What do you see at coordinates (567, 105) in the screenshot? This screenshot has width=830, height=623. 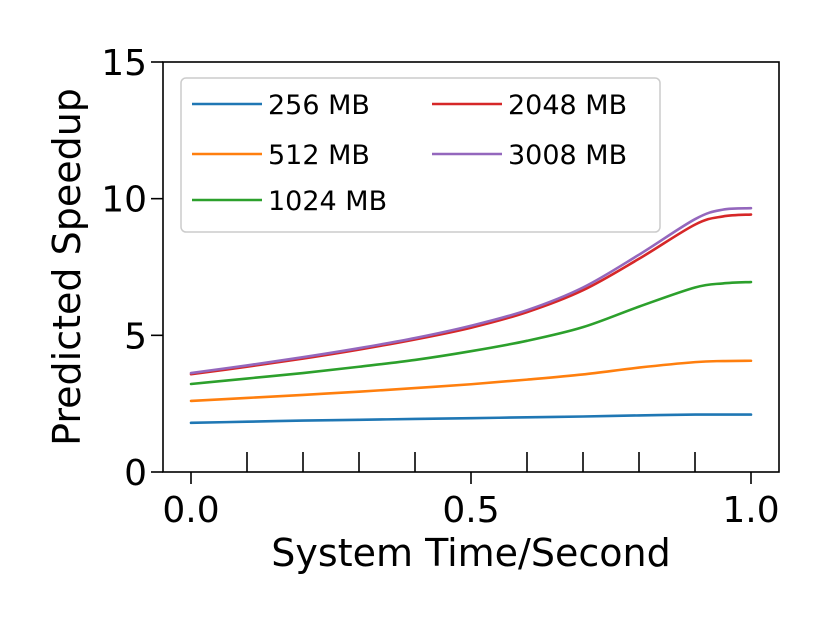 I see `legend-label-3: 2048 MB` at bounding box center [567, 105].